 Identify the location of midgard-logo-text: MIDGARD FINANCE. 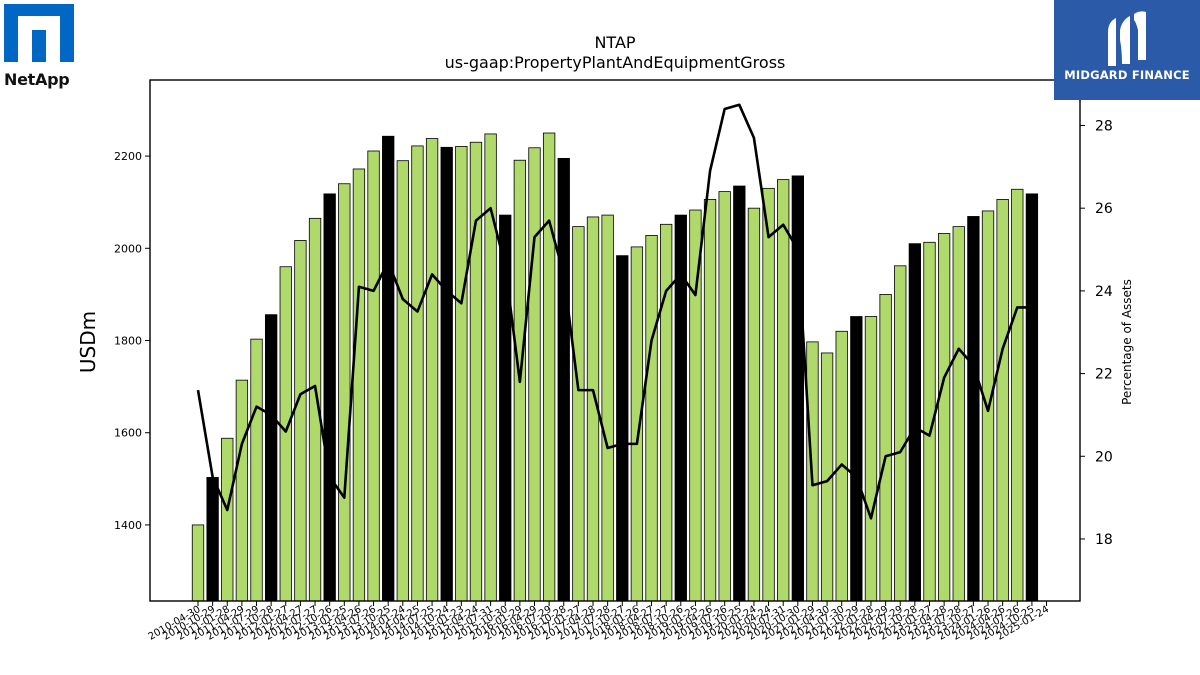
(1127, 75).